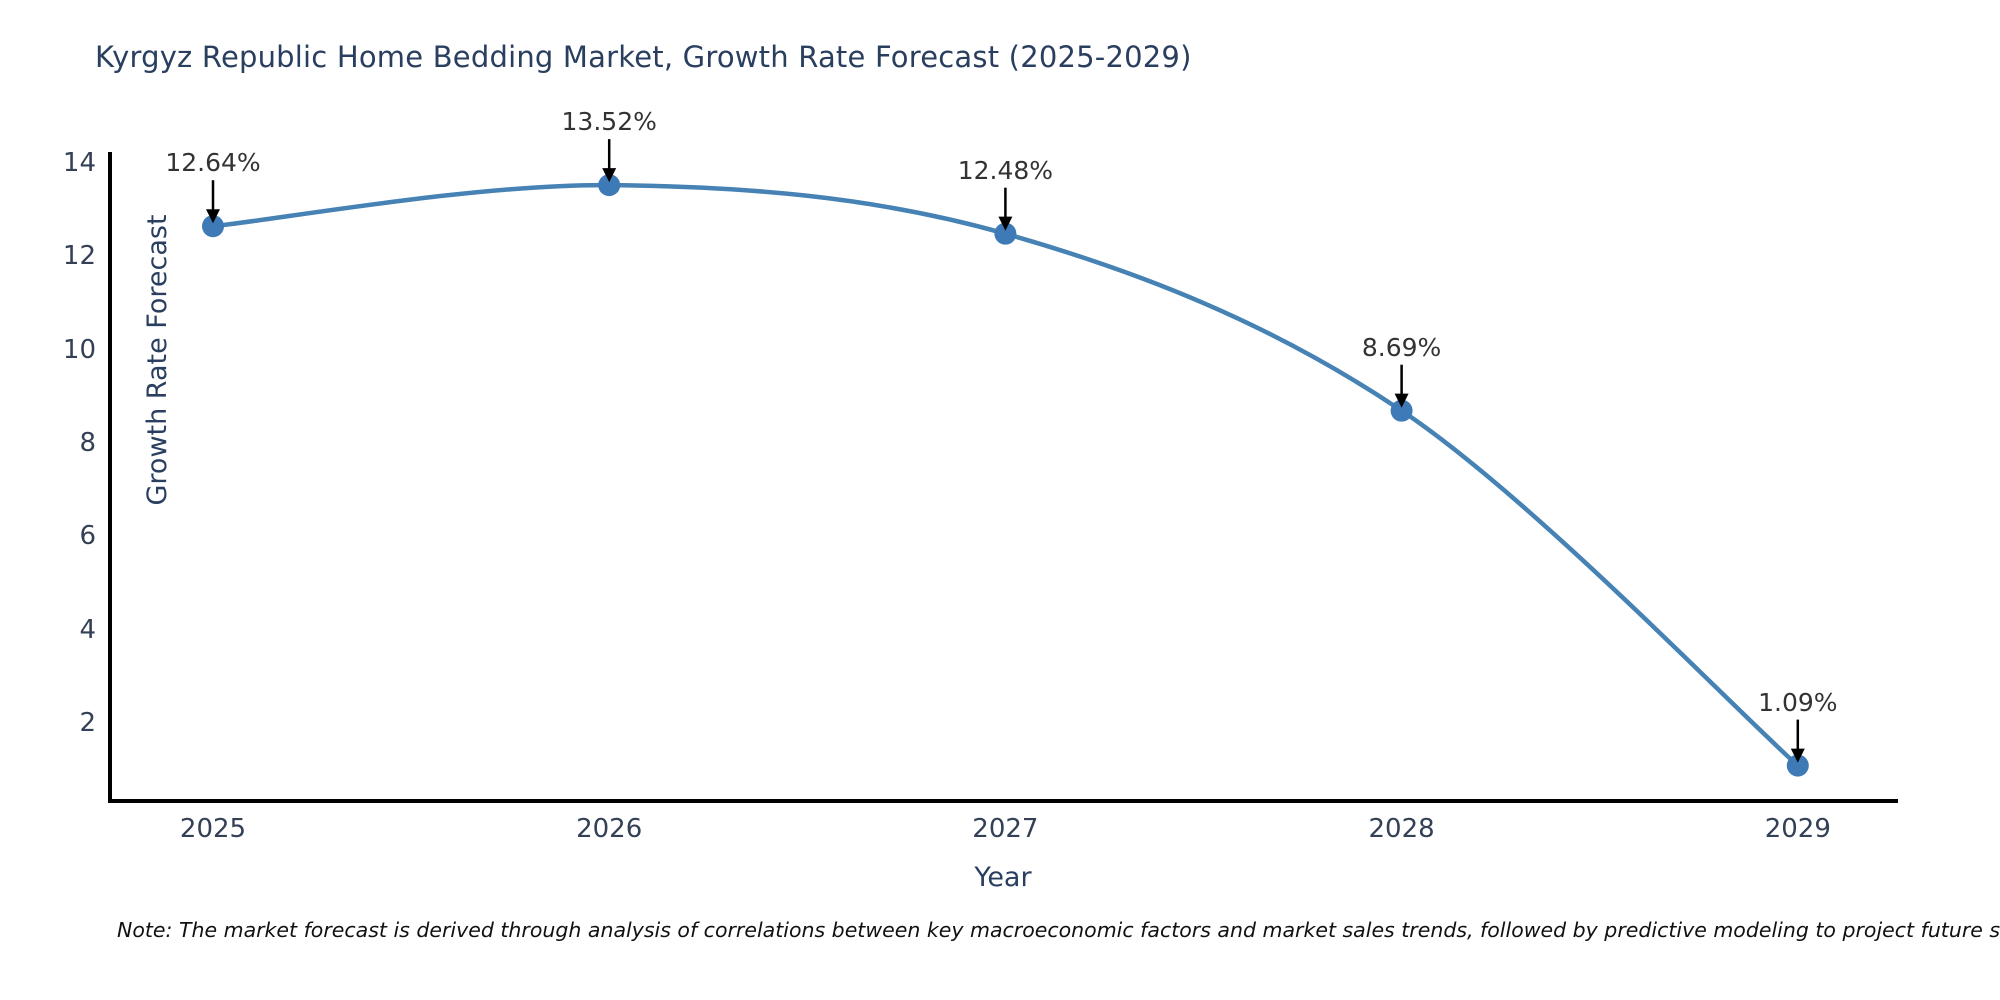 The height and width of the screenshot is (1000, 2000). What do you see at coordinates (1797, 829) in the screenshot?
I see `x-tick-label: 2029` at bounding box center [1797, 829].